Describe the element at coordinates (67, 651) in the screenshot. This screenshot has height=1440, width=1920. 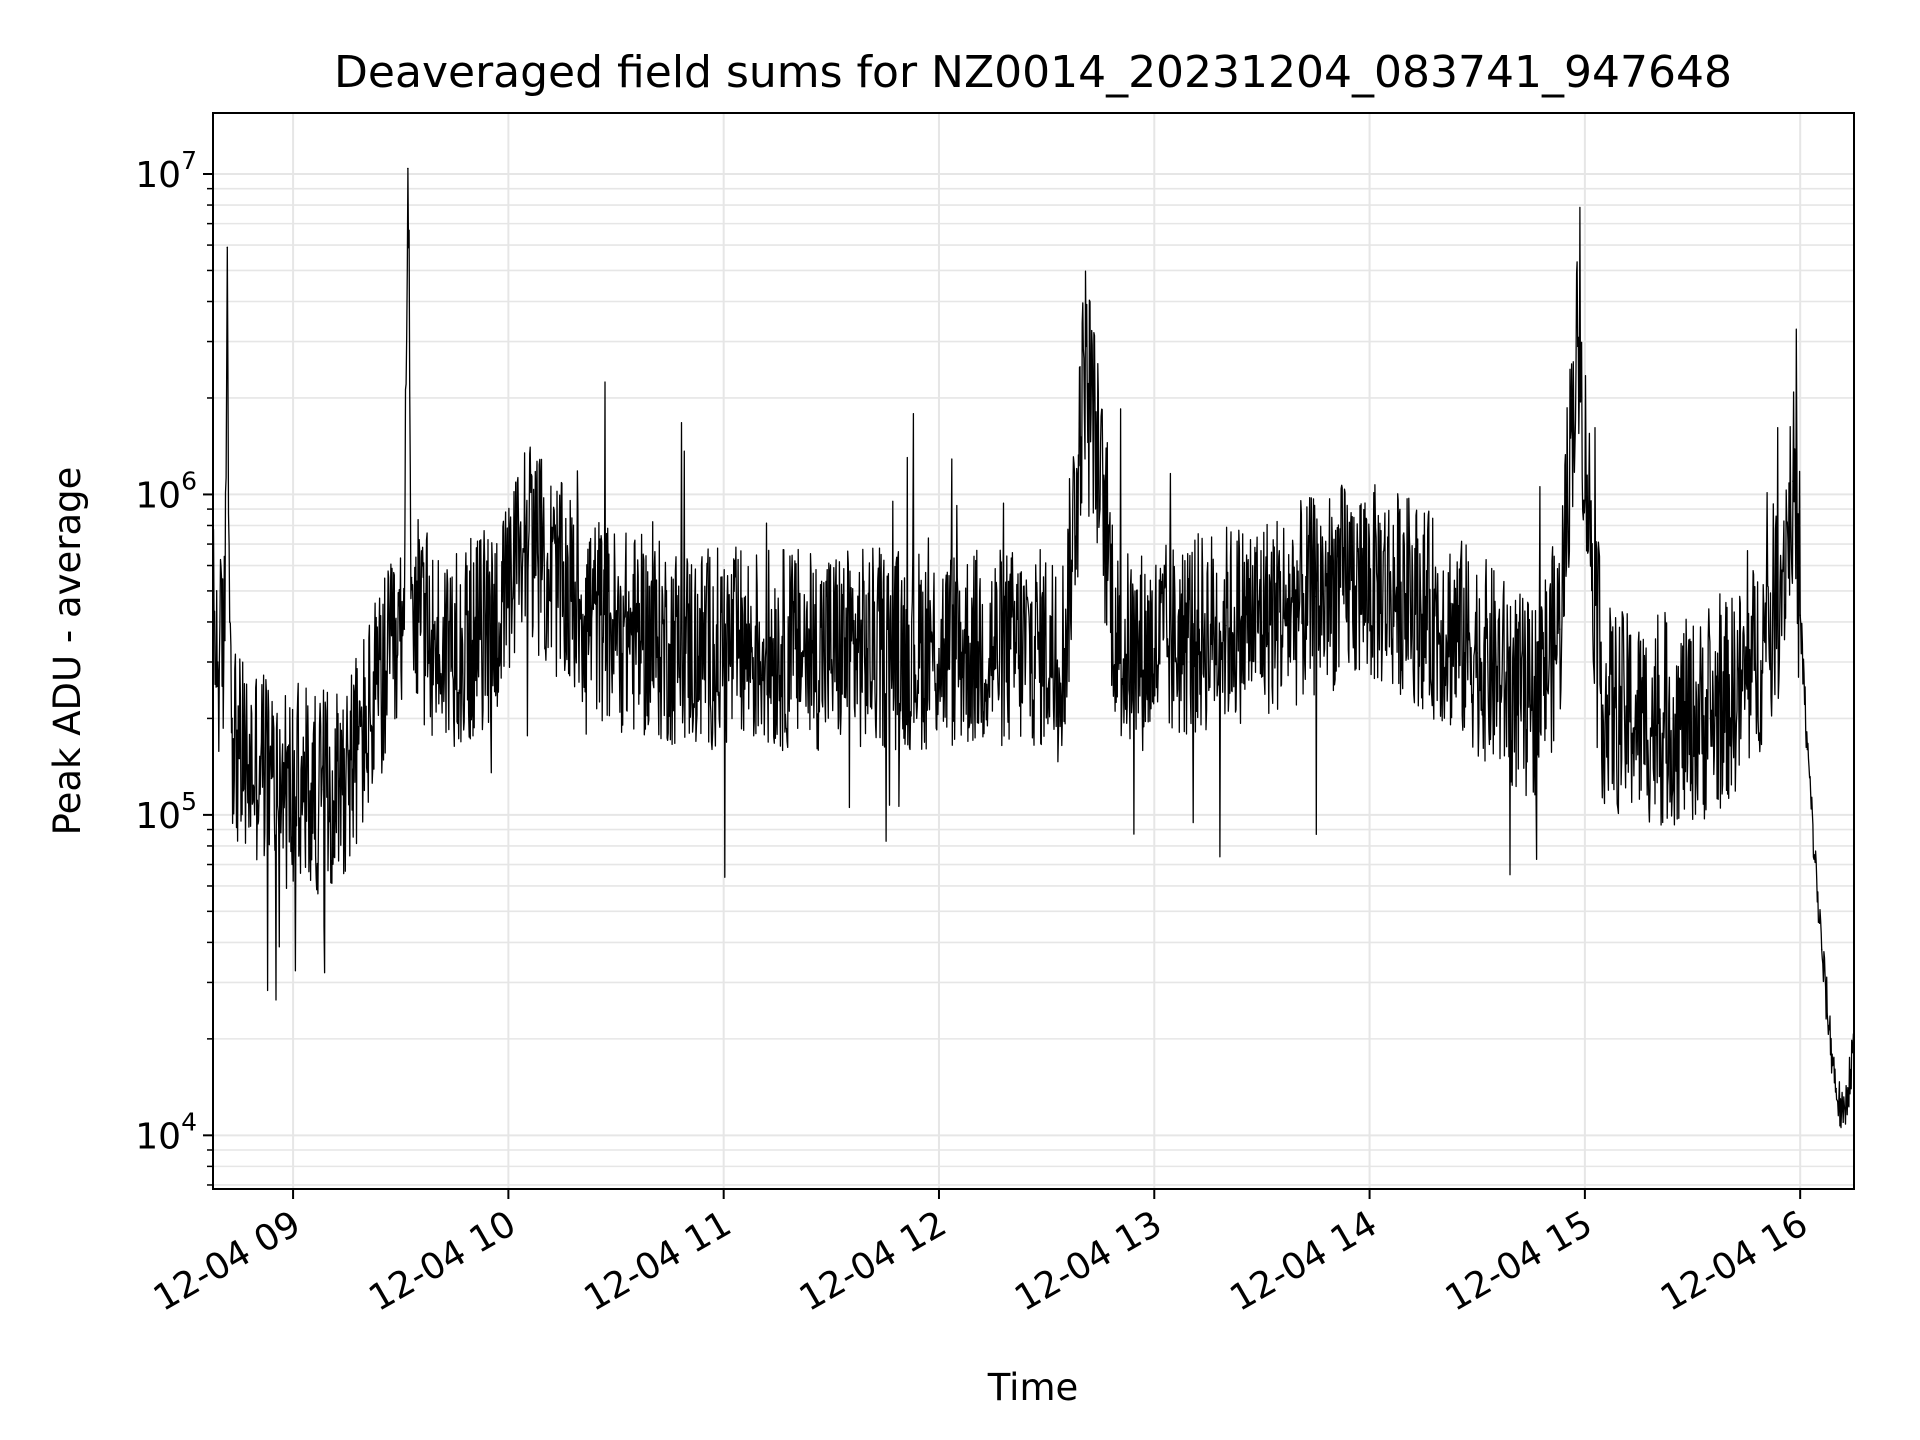
I see `y-axis-label: Peak ADU - average` at that location.